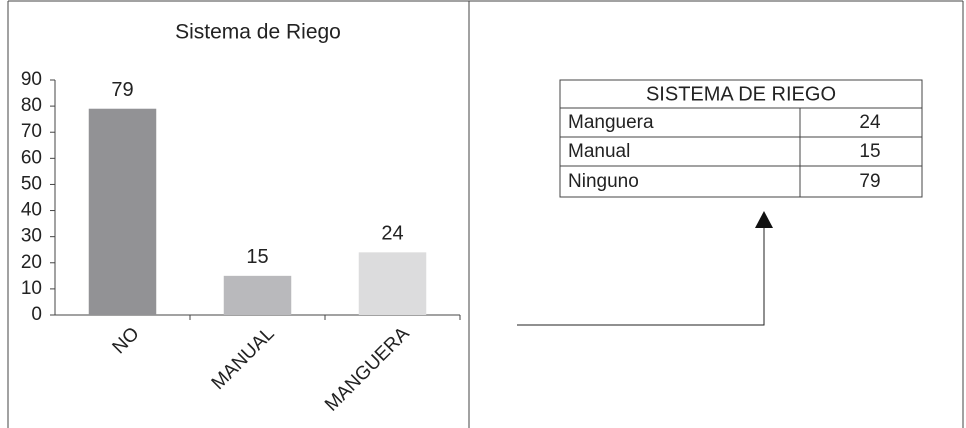  Describe the element at coordinates (599, 151) in the screenshot. I see `cell: Manual` at that location.